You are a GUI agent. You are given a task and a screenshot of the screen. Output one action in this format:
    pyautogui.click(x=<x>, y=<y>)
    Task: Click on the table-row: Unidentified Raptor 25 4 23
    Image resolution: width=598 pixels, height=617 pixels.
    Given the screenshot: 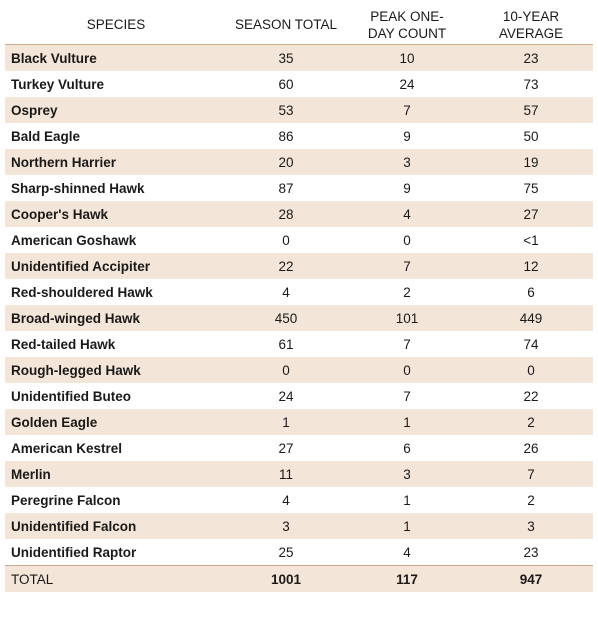 What is the action you would take?
    pyautogui.click(x=299, y=552)
    